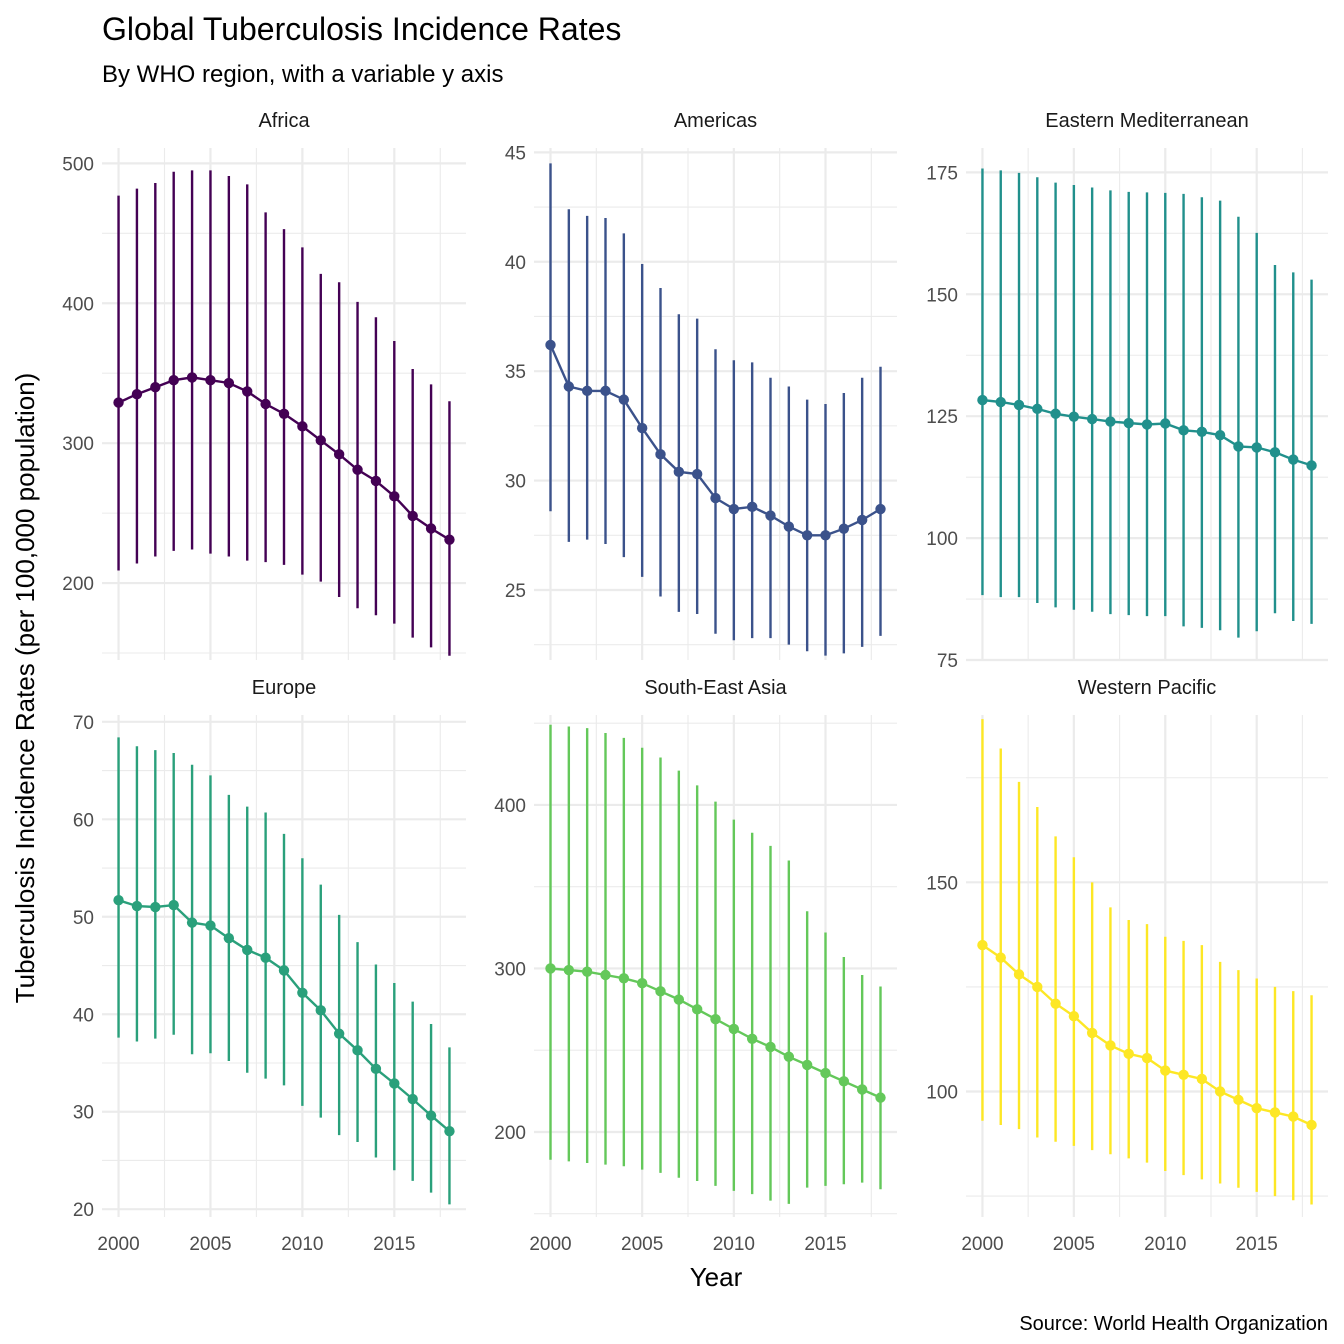 The image size is (1344, 1344). What do you see at coordinates (515, 372) in the screenshot?
I see `y-tick-label: 35` at bounding box center [515, 372].